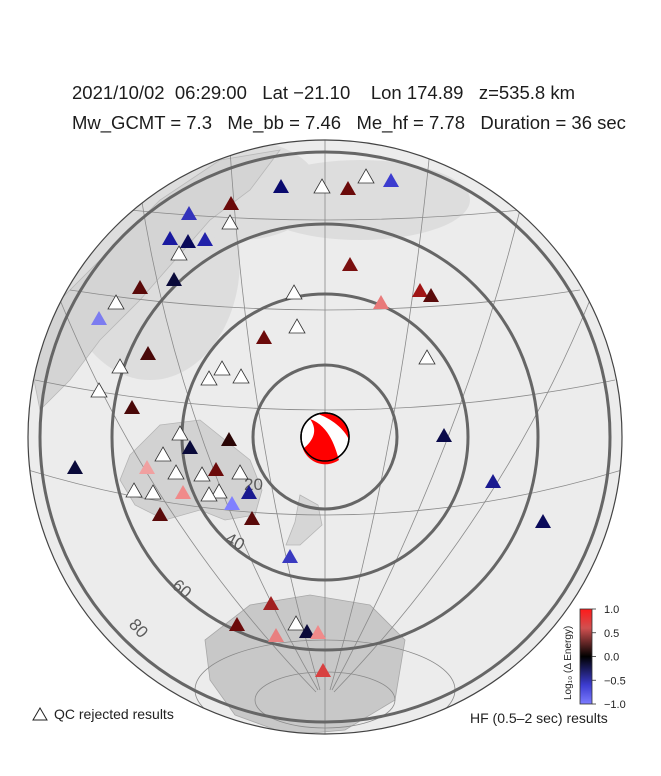 The width and height of the screenshot is (661, 776). Describe the element at coordinates (611, 658) in the screenshot. I see `colorbar-tick-label: 0.0` at that location.